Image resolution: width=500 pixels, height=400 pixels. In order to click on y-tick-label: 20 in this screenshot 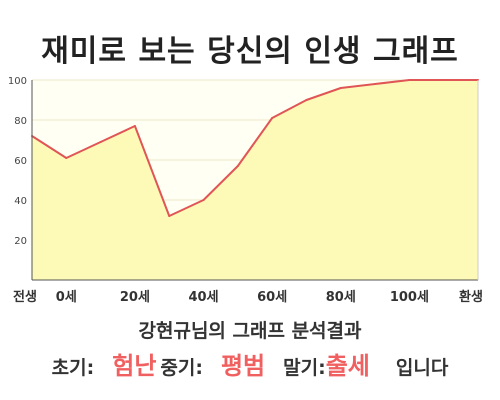, I will do `click(20, 241)`.